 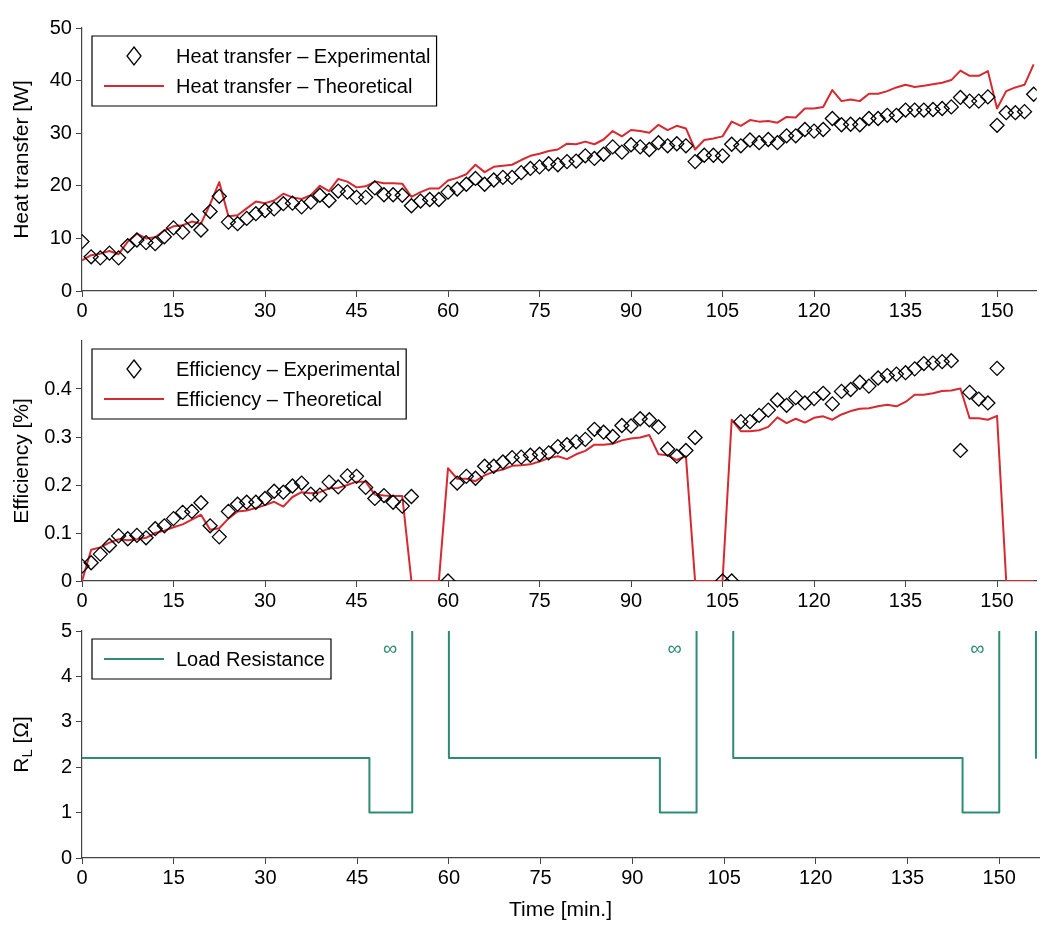 What do you see at coordinates (58, 387) in the screenshot?
I see `y-tick-label: 0.4` at bounding box center [58, 387].